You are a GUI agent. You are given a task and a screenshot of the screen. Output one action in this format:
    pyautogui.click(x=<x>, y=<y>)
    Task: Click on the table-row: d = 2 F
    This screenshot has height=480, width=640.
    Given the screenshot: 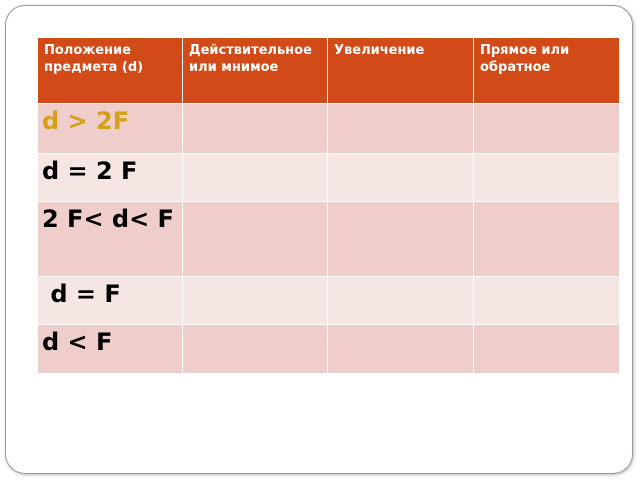 What is the action you would take?
    pyautogui.click(x=328, y=177)
    